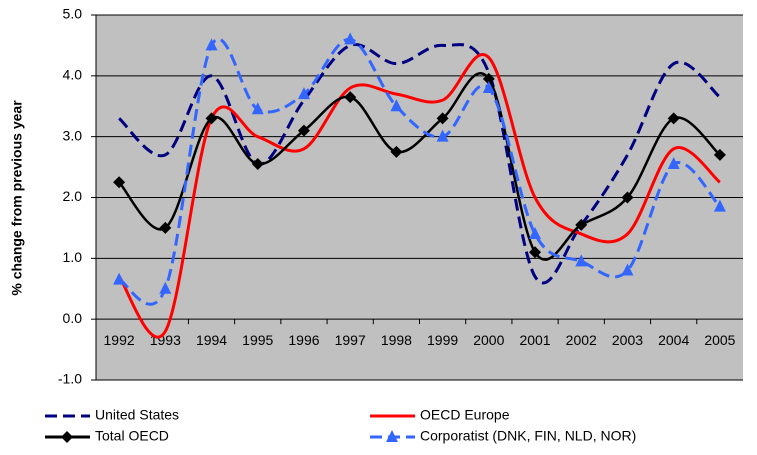 The width and height of the screenshot is (757, 455). I want to click on y-tick-label: 1.0, so click(73, 257).